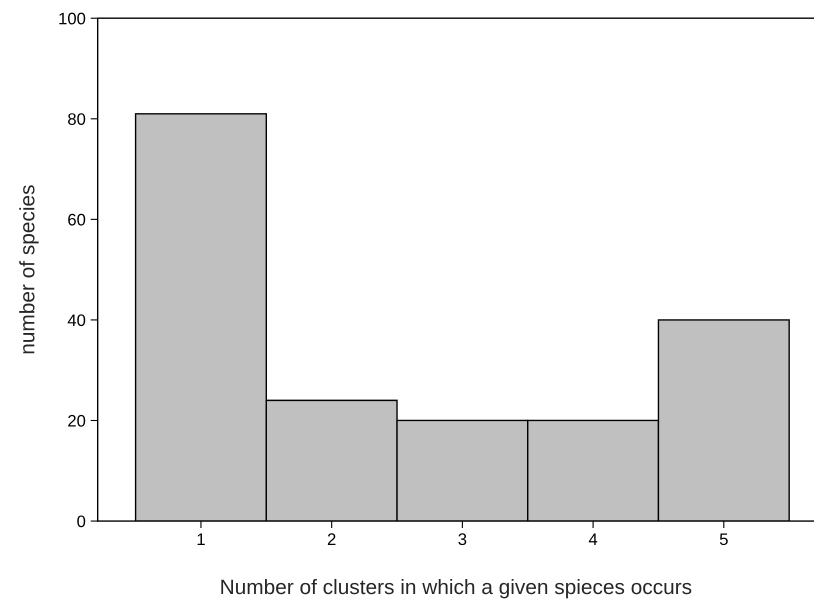 This screenshot has width=814, height=608. Describe the element at coordinates (77, 420) in the screenshot. I see `y-tick-label: 20` at that location.